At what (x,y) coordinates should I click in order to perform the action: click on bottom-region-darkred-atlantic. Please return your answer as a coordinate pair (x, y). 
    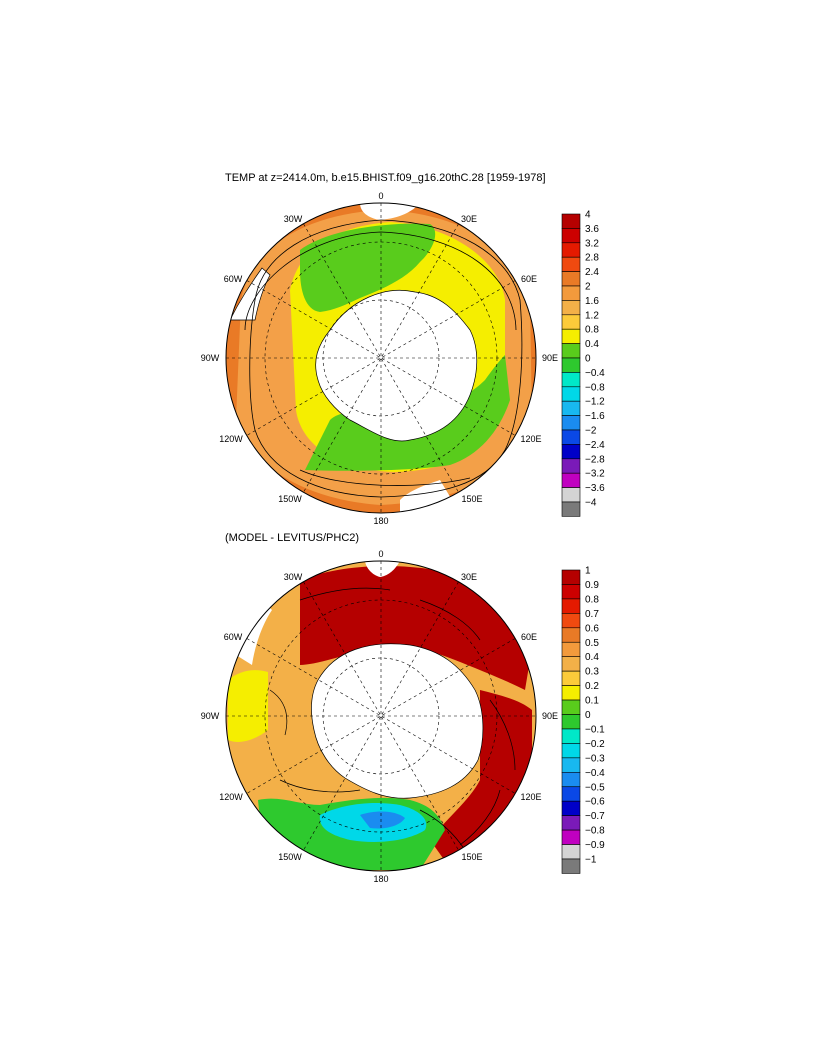
    Looking at the image, I should click on (415, 627).